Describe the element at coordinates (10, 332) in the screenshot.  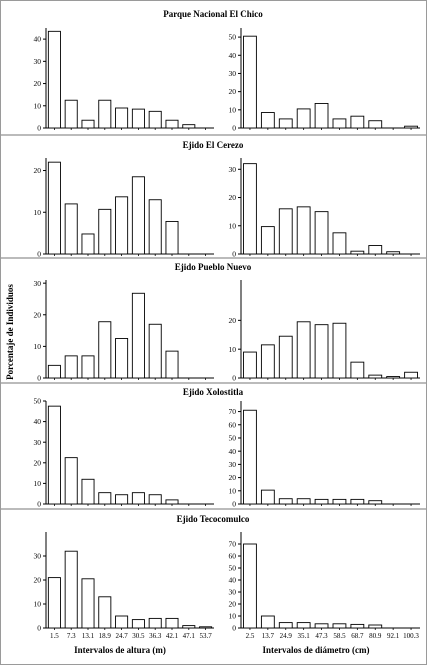
I see `y-axis-label: Porcentaje de Individuos` at that location.